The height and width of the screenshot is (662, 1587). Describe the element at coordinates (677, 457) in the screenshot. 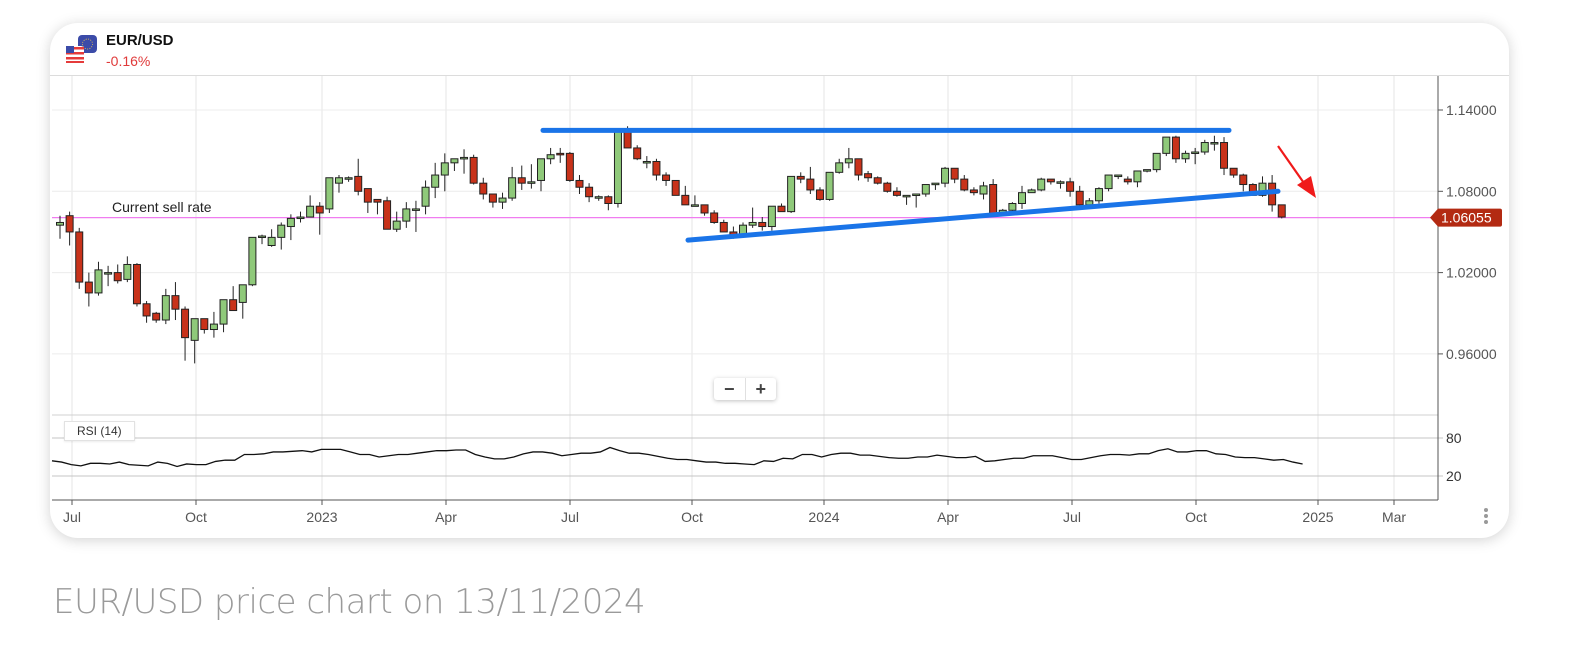

I see `rsi-line` at that location.